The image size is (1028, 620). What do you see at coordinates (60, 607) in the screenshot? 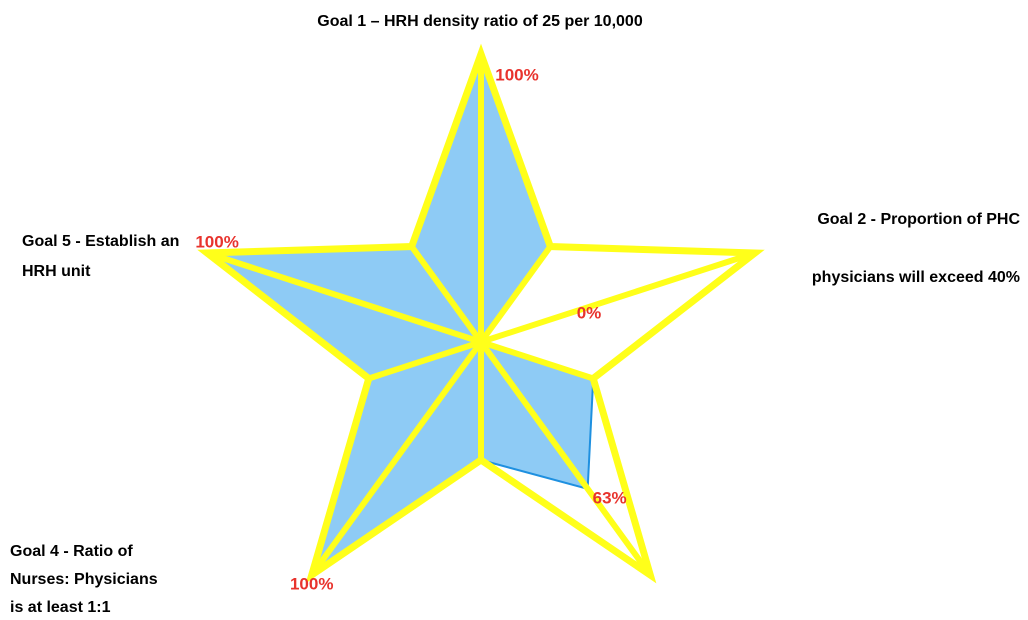
I see `category-label: is at least 1:1` at bounding box center [60, 607].